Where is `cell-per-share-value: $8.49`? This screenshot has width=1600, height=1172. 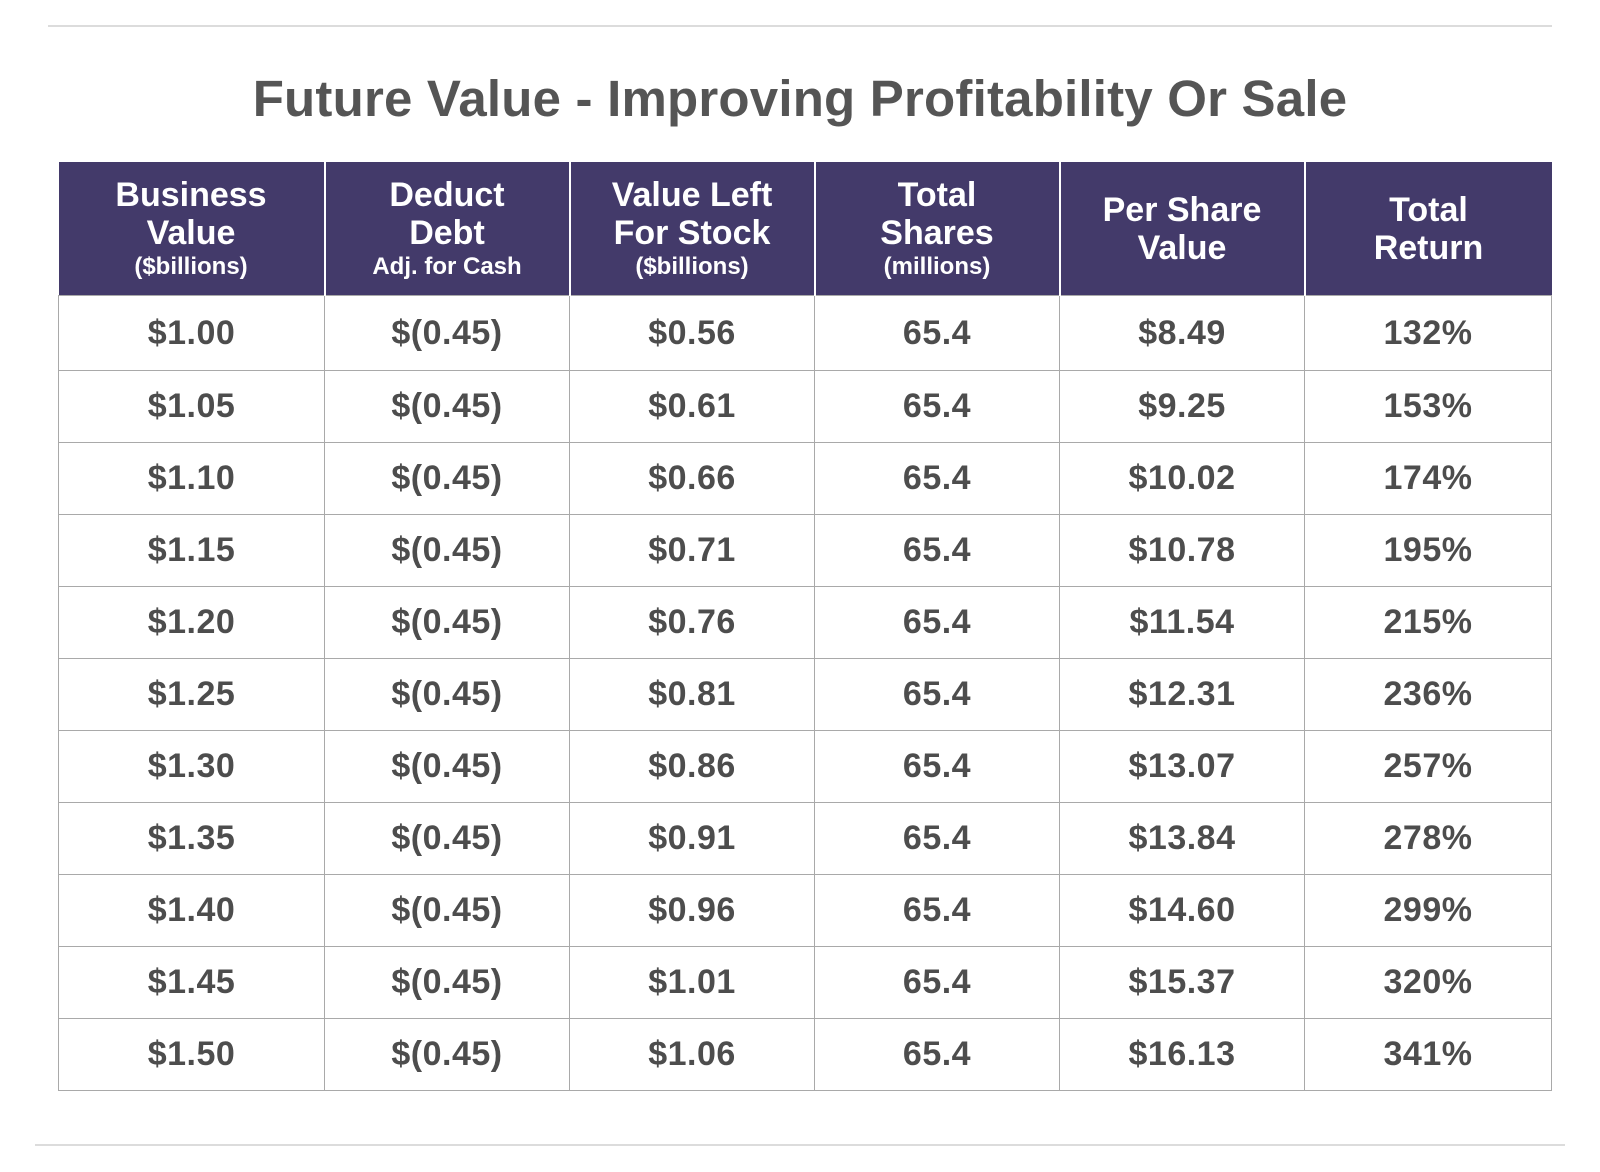 cell-per-share-value: $8.49 is located at coordinates (1182, 333).